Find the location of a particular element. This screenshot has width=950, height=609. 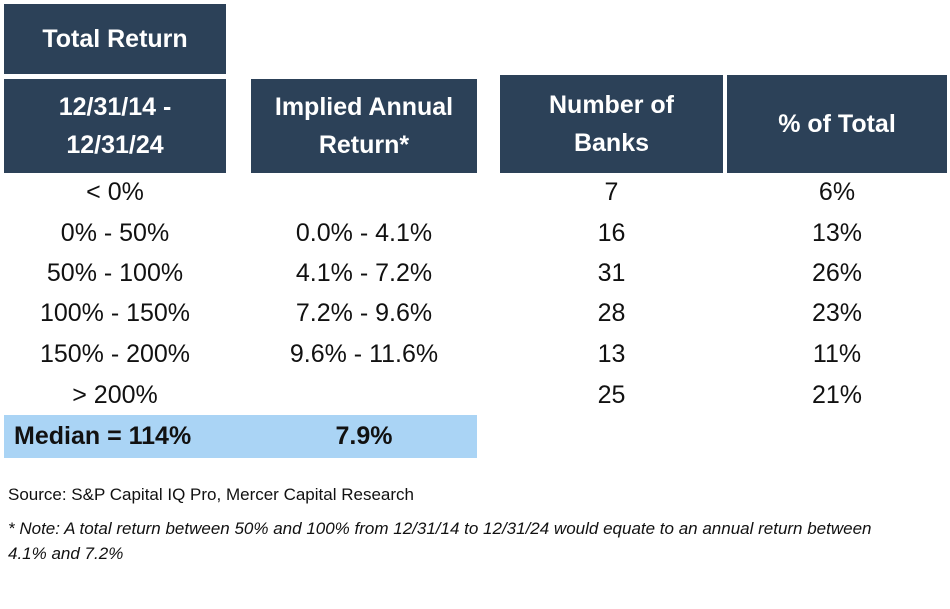

table-row: 0% - 50% 0.0% - 4.1% 16 13% is located at coordinates (475, 233).